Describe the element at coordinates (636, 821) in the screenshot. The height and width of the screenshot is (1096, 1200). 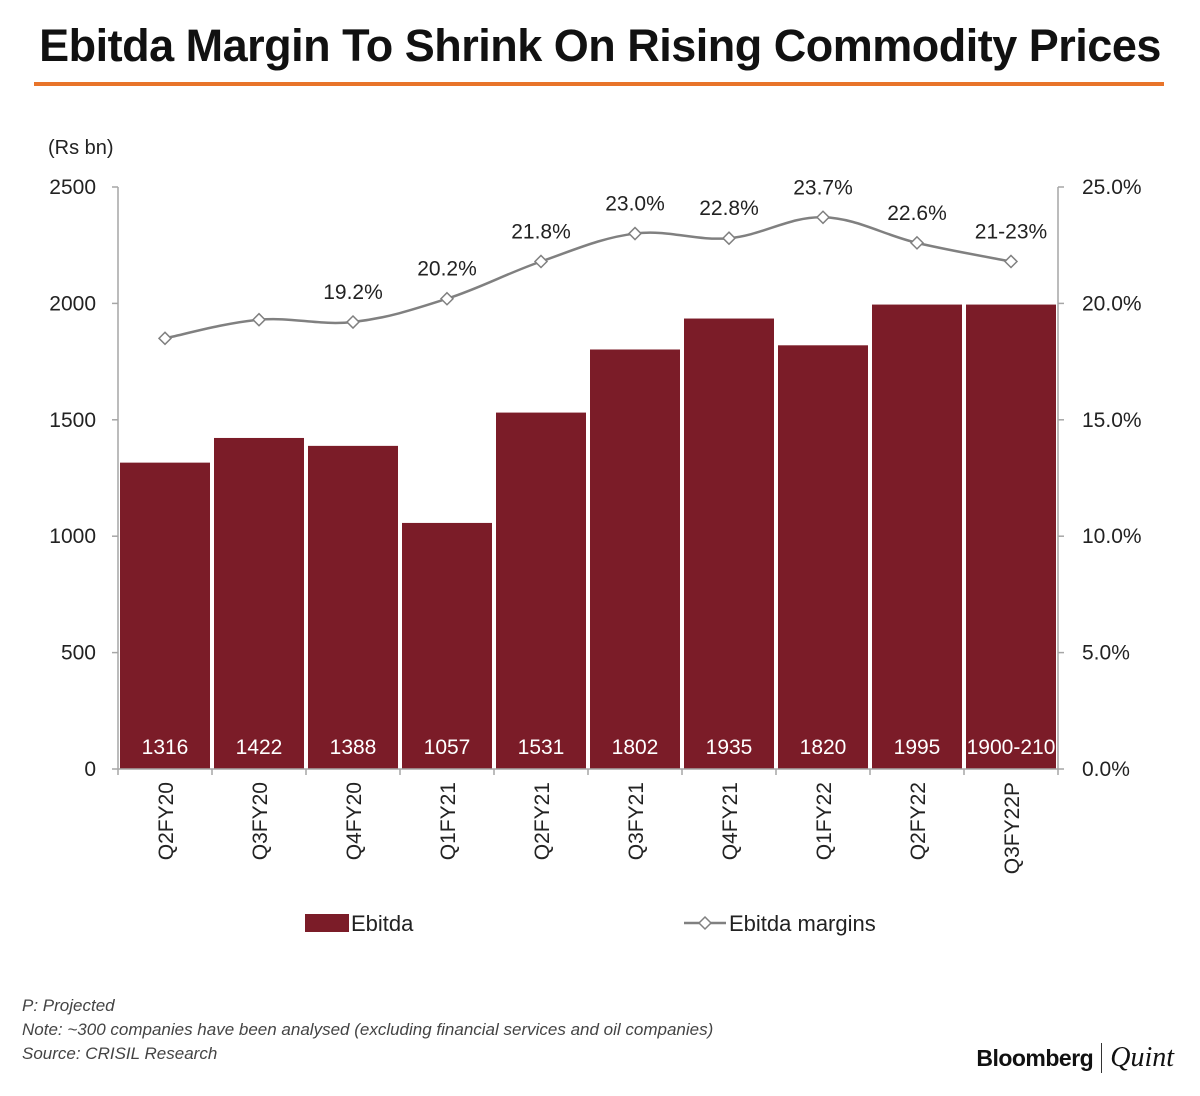
I see `x-category-label: Q3FY21` at that location.